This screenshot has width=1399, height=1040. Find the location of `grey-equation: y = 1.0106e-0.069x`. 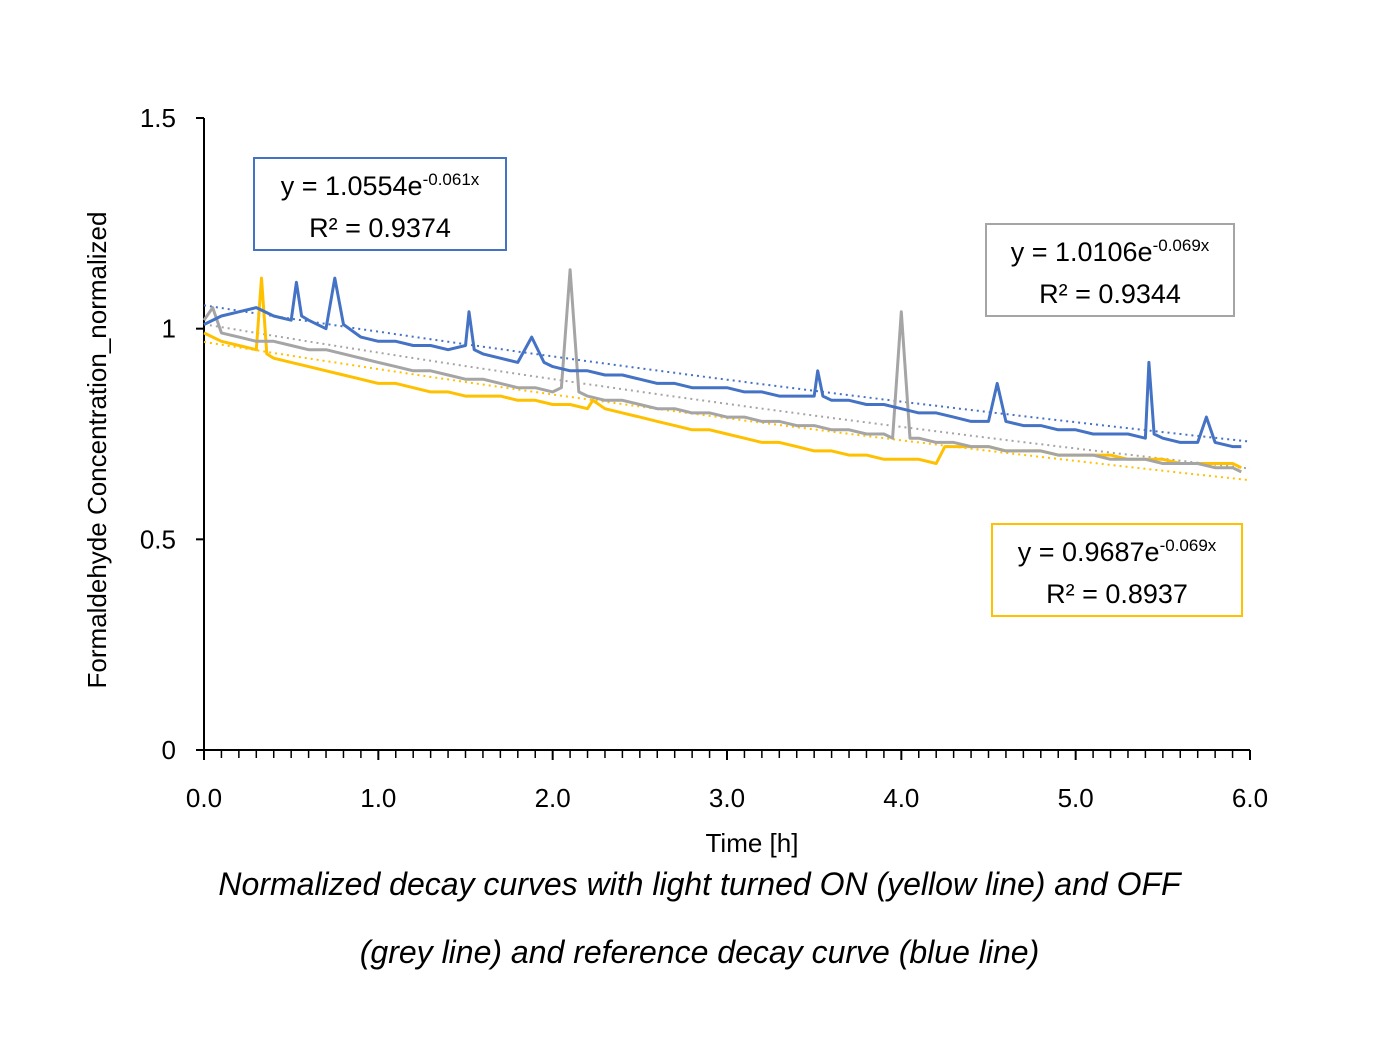

grey-equation: y = 1.0106e-0.069x is located at coordinates (1110, 251).